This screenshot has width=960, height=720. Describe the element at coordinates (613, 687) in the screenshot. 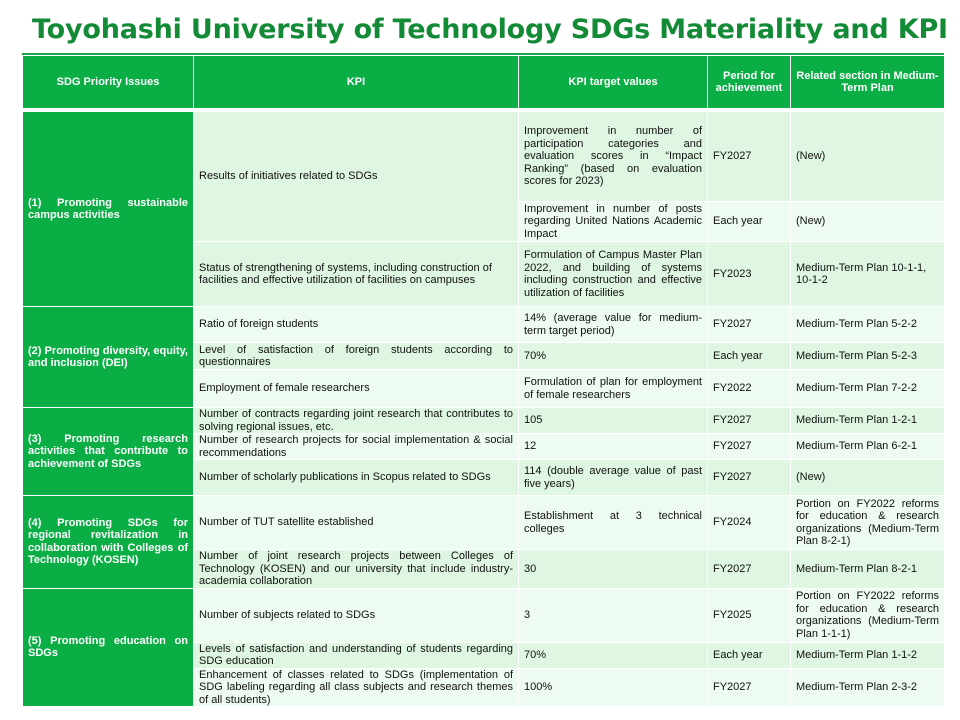

I see `target-cell: 100%` at that location.